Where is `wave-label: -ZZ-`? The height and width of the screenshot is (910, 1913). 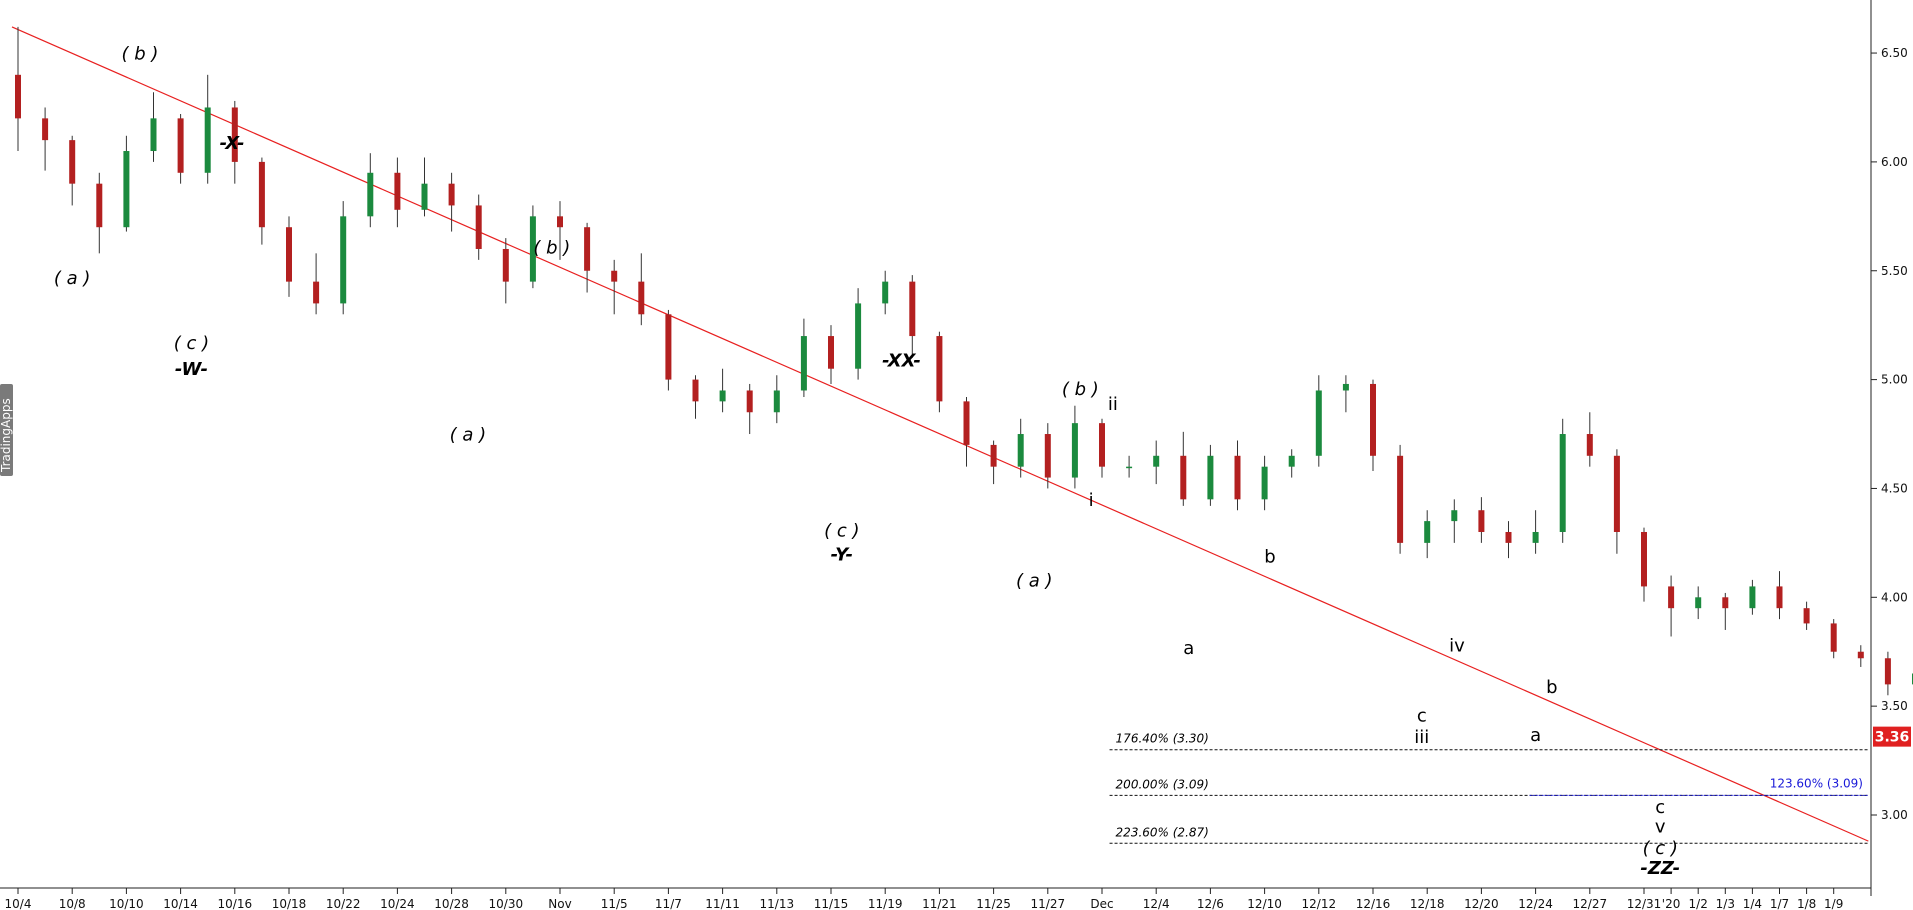 wave-label: -ZZ- is located at coordinates (1660, 868).